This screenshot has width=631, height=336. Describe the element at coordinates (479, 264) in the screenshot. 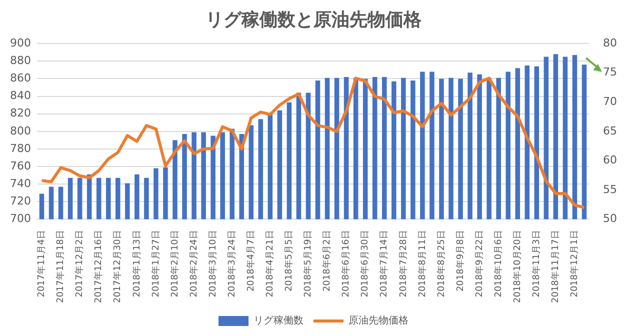

I see `x-tick-label: 2018年9月22日` at that location.